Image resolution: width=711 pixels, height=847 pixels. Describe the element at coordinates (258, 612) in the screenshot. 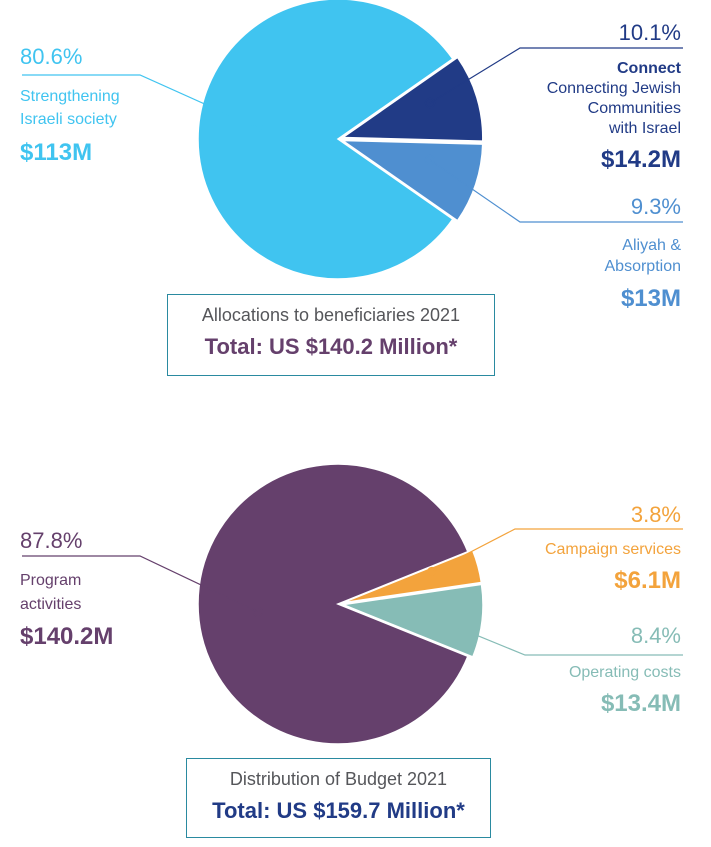

I see `leader-marker-program` at that location.